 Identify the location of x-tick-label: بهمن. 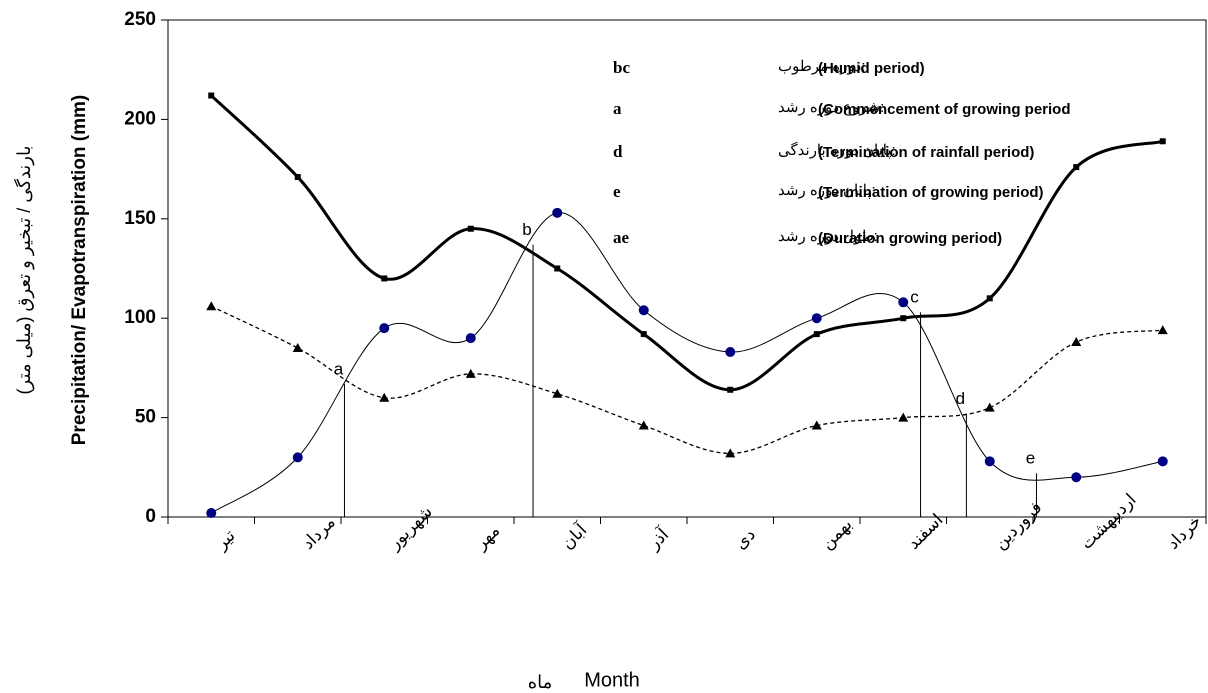
(836, 534).